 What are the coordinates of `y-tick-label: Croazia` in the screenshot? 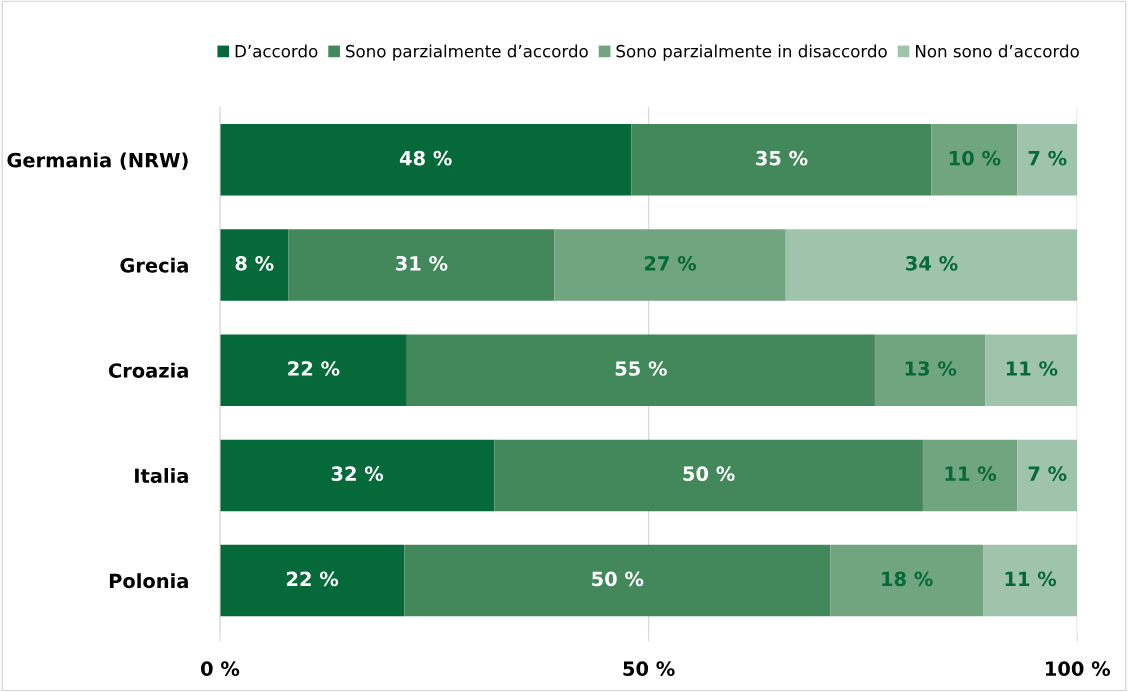 It's located at (148, 370).